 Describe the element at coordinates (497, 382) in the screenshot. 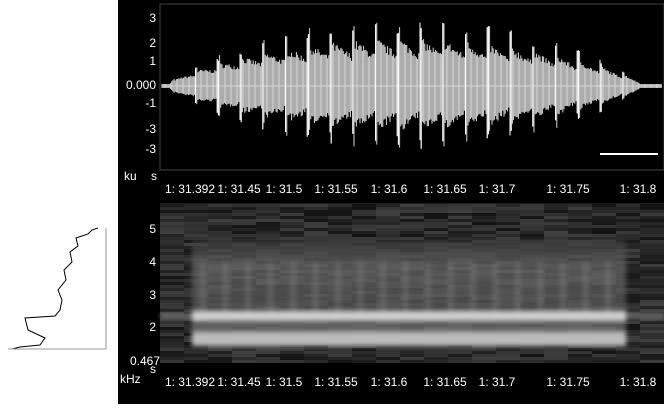

I see `spectrogram-time-label: 1: 31.7` at that location.